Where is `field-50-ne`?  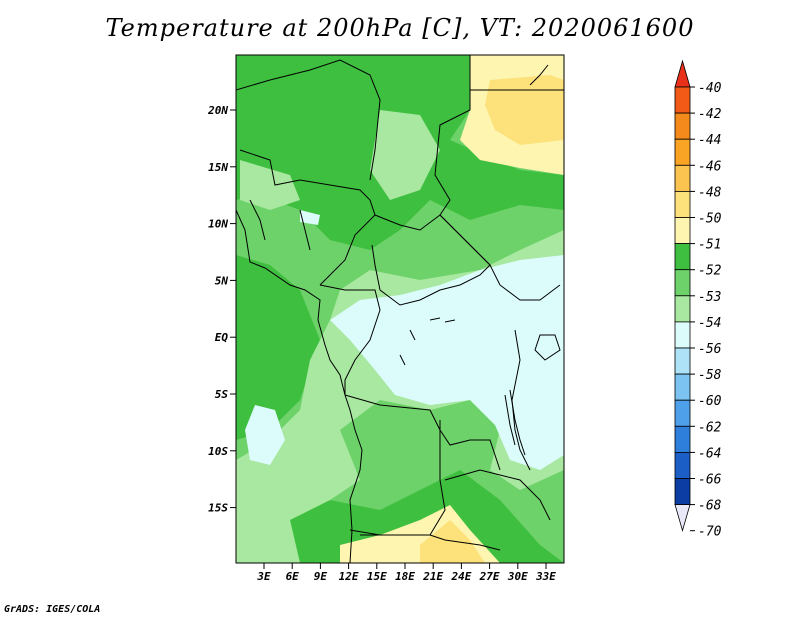
field-50-ne is located at coordinates (524, 110).